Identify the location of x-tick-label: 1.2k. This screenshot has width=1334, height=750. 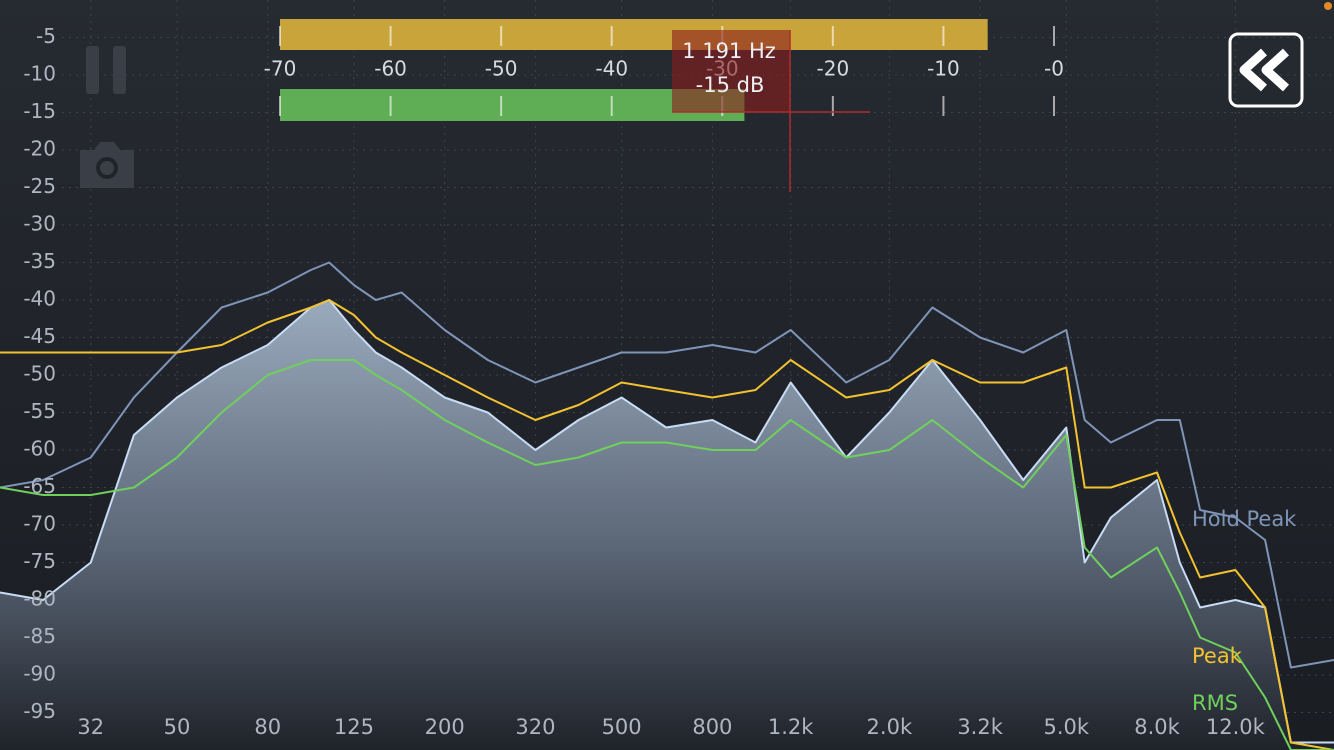
(791, 727).